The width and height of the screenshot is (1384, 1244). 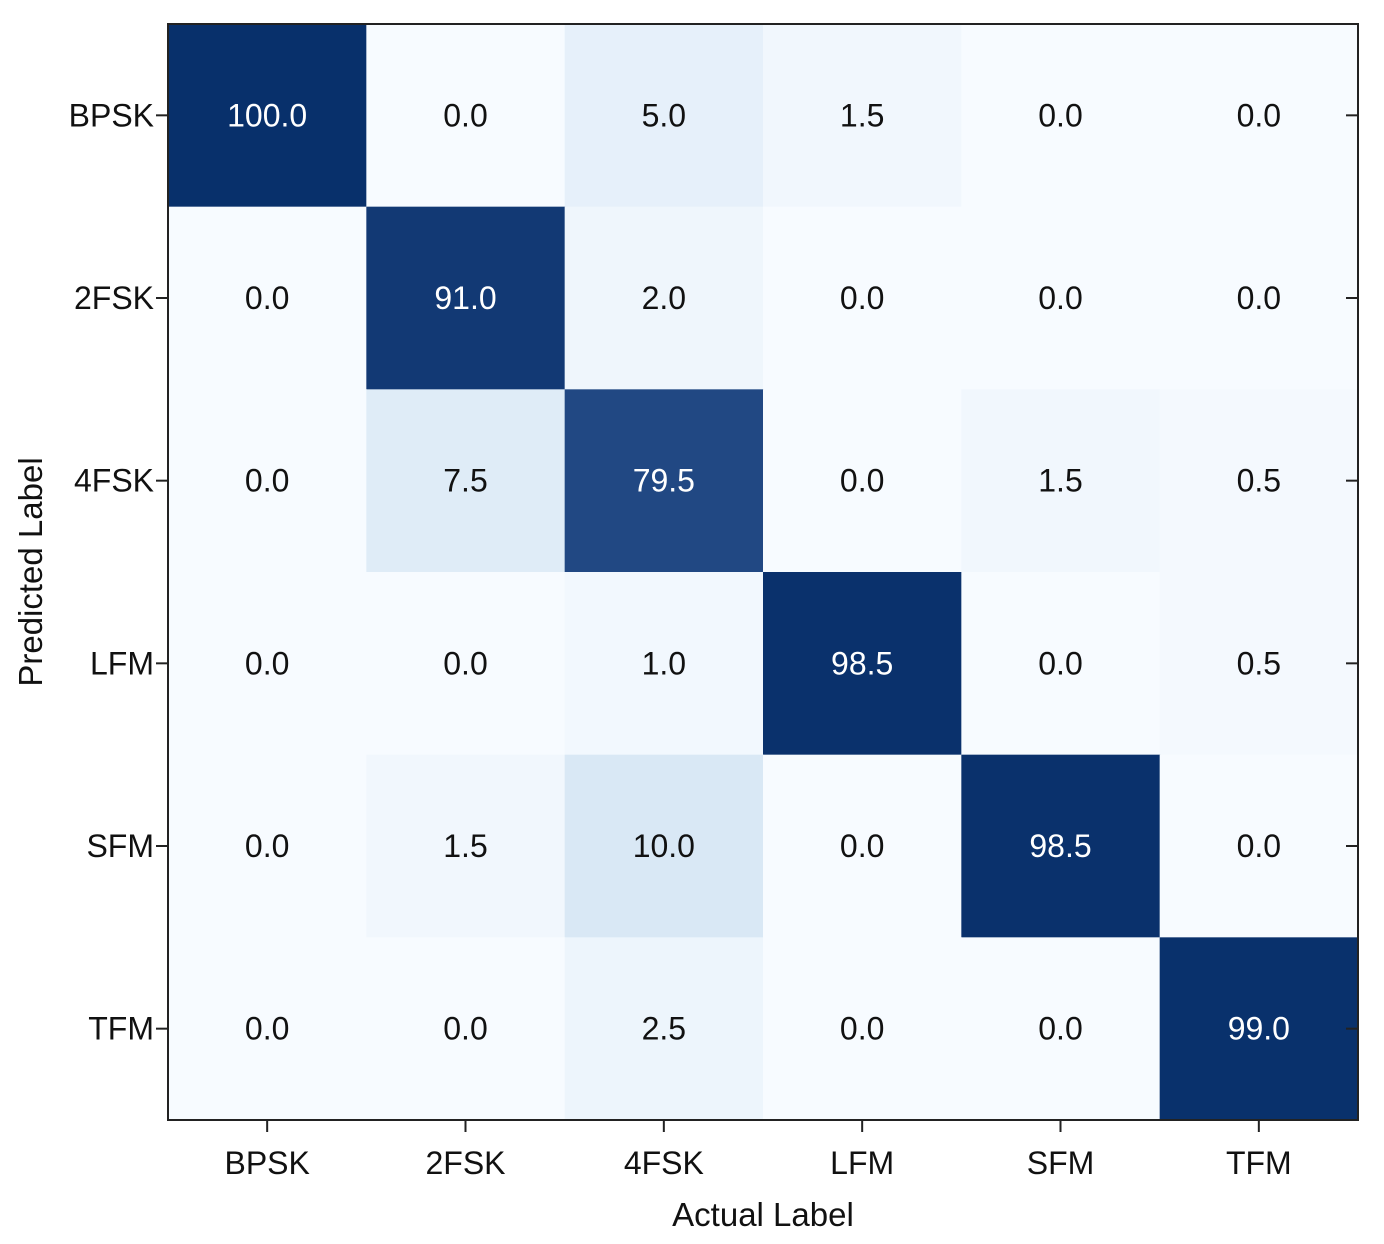 What do you see at coordinates (1259, 1163) in the screenshot?
I see `x-tick-label: TFM` at bounding box center [1259, 1163].